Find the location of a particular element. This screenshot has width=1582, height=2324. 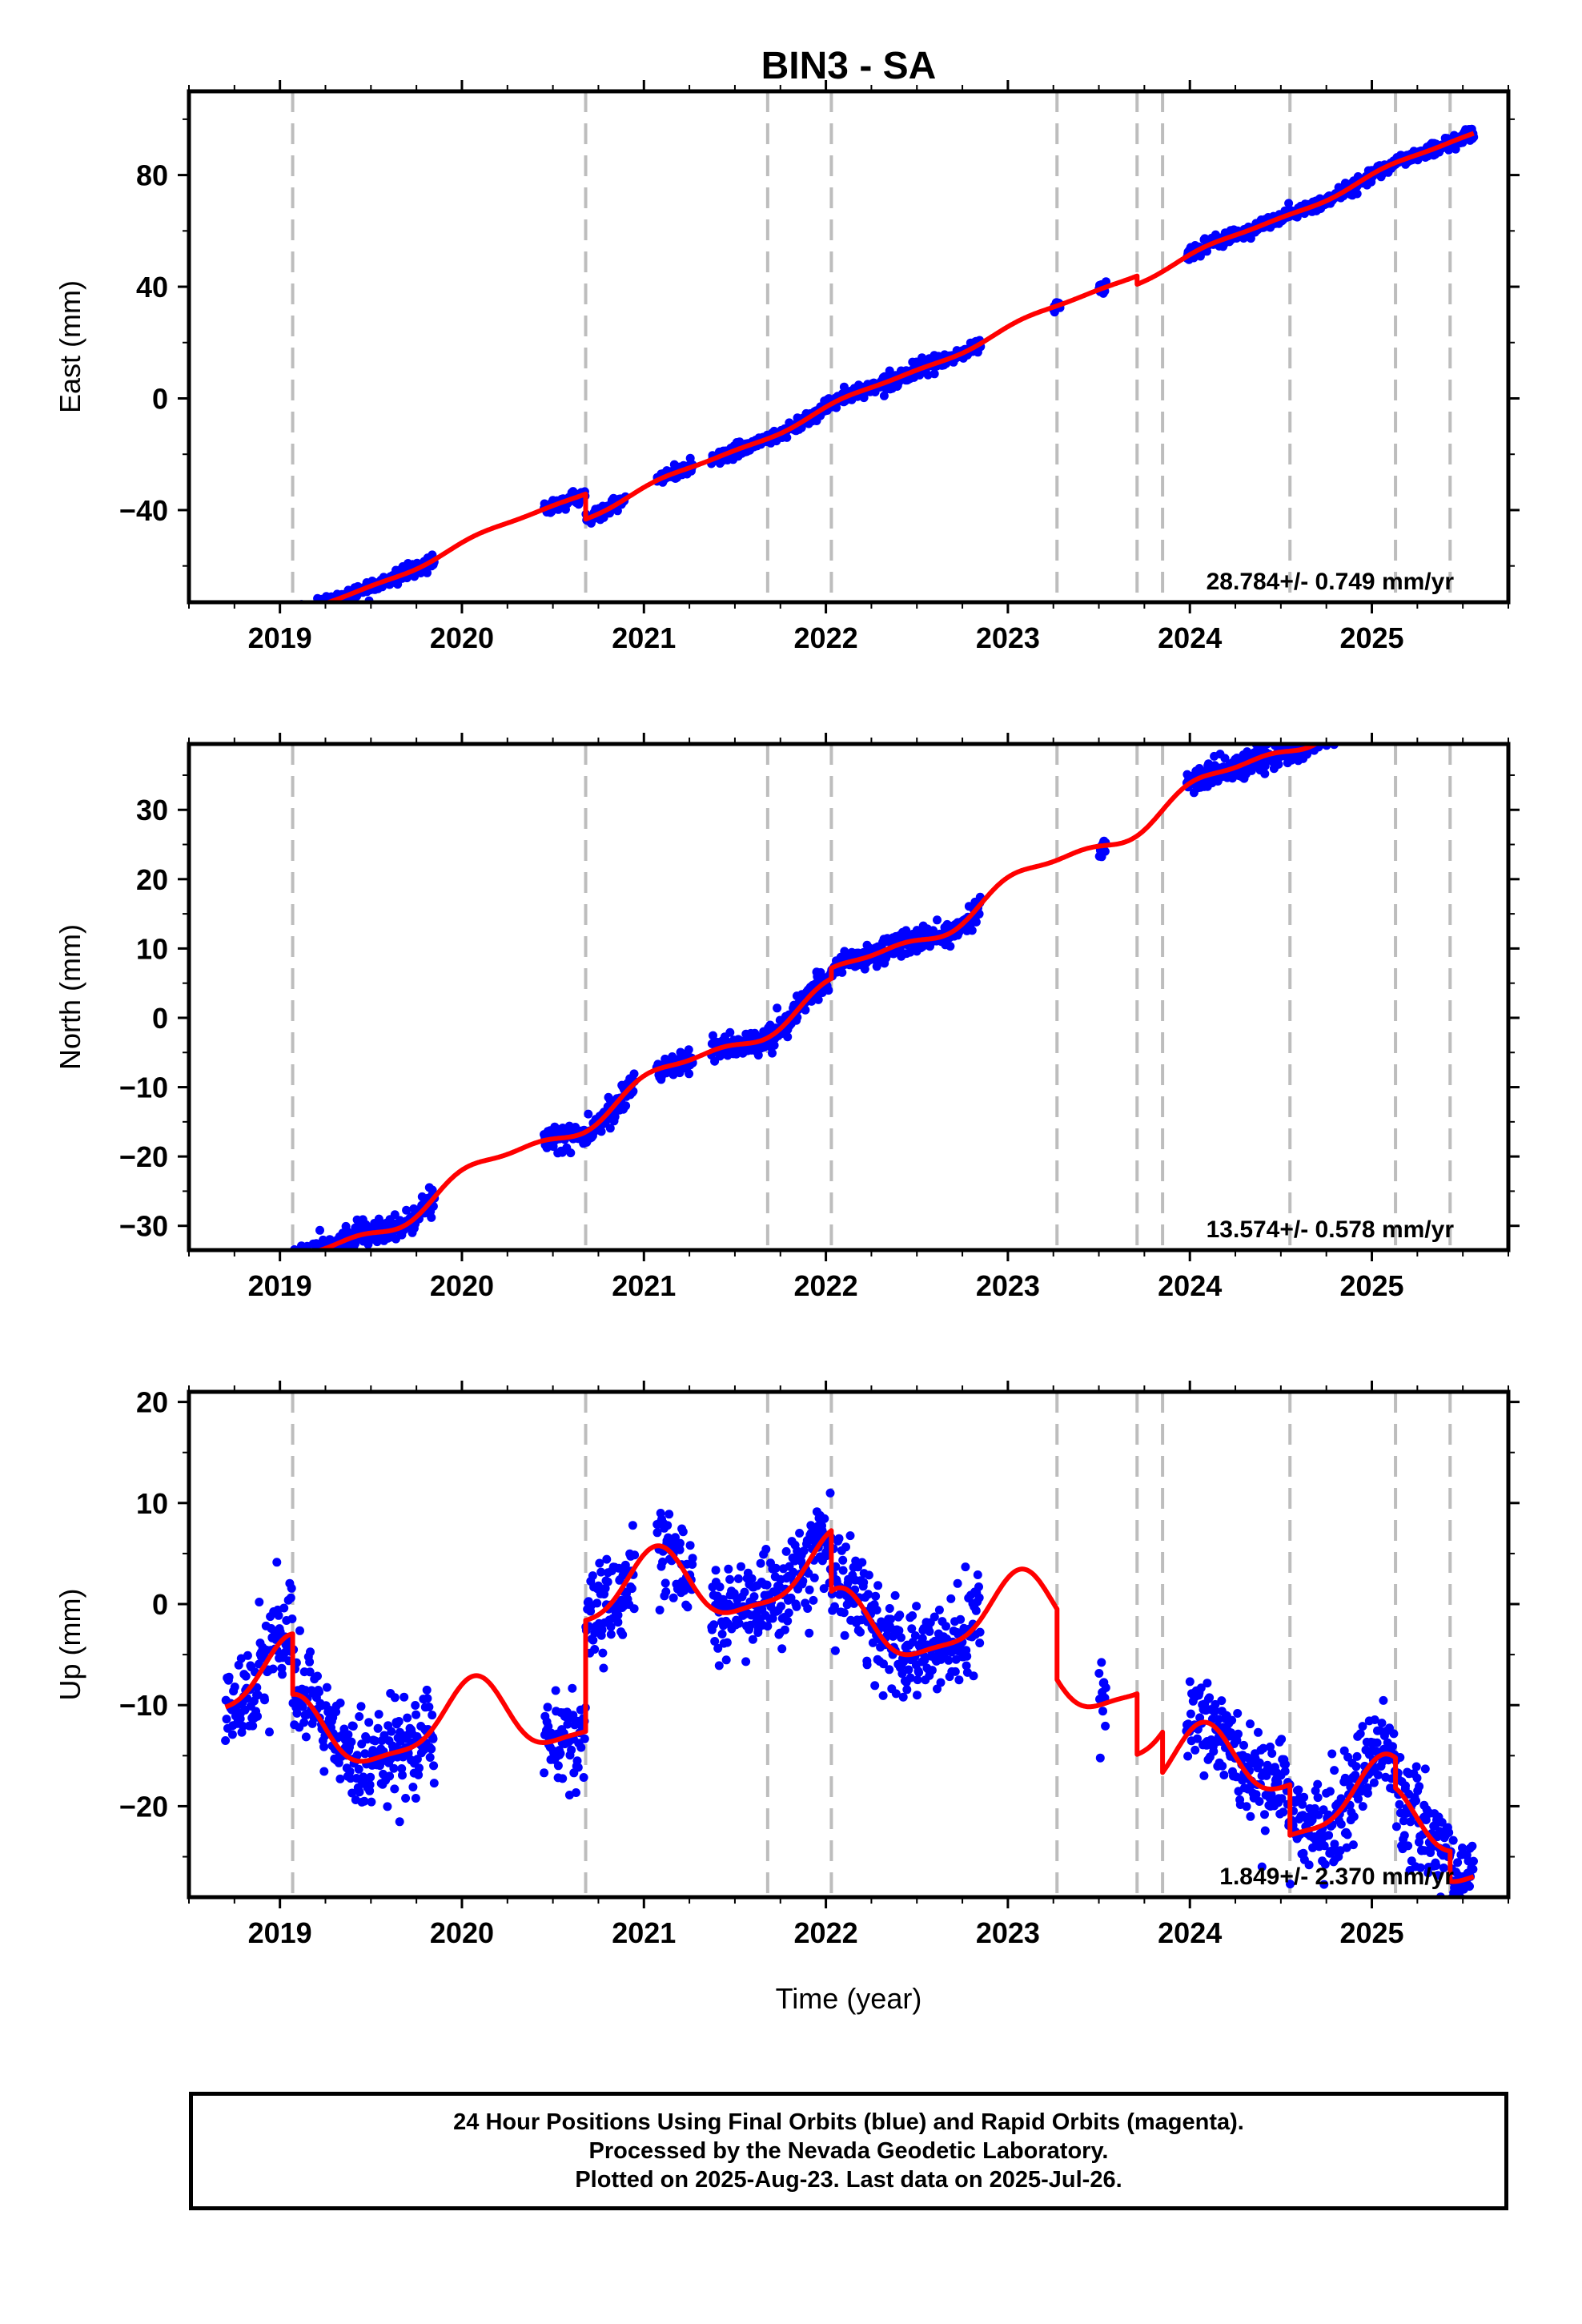

y-tick-label-east-80: 80 is located at coordinates (152, 175).